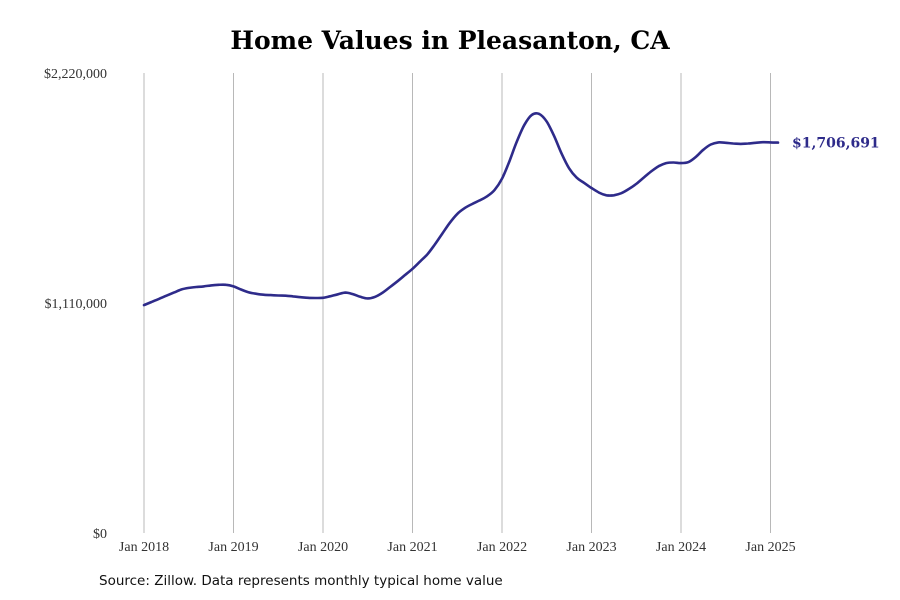  Describe the element at coordinates (233, 547) in the screenshot. I see `x-tick-label: Jan 2019` at that location.